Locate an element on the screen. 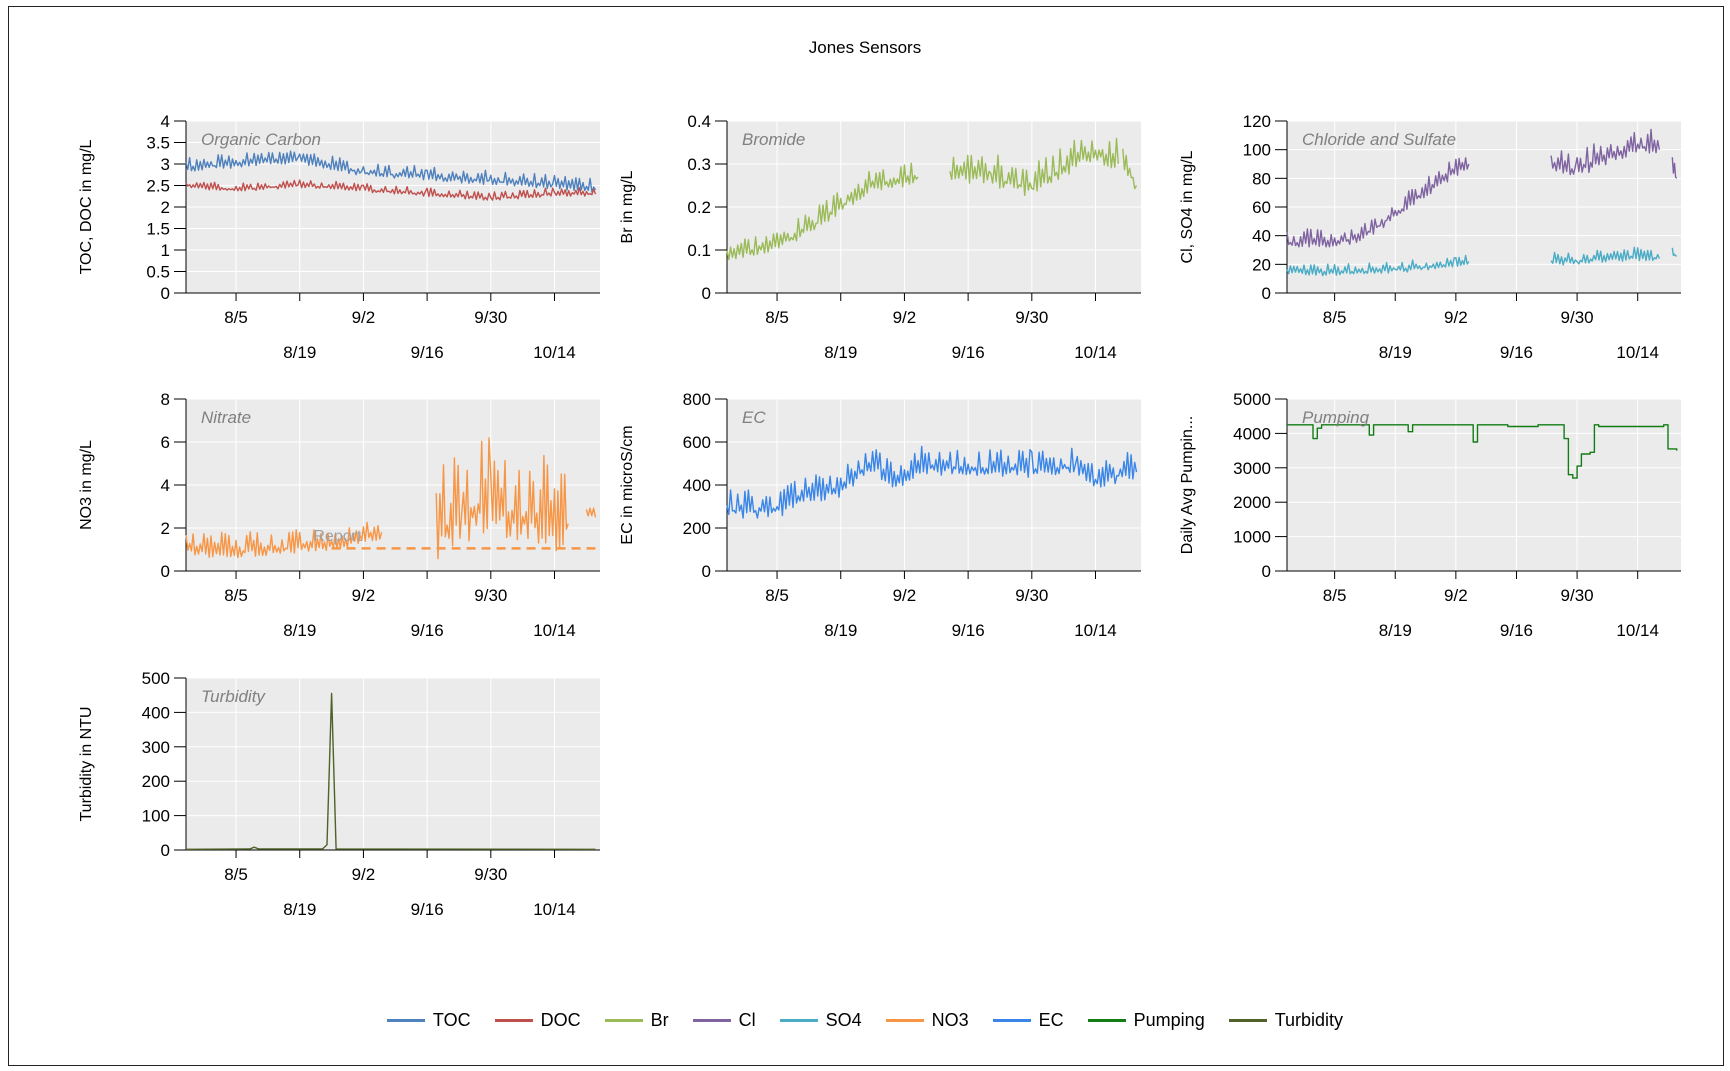 The width and height of the screenshot is (1730, 1071). panel-title: Bromide is located at coordinates (773, 139).